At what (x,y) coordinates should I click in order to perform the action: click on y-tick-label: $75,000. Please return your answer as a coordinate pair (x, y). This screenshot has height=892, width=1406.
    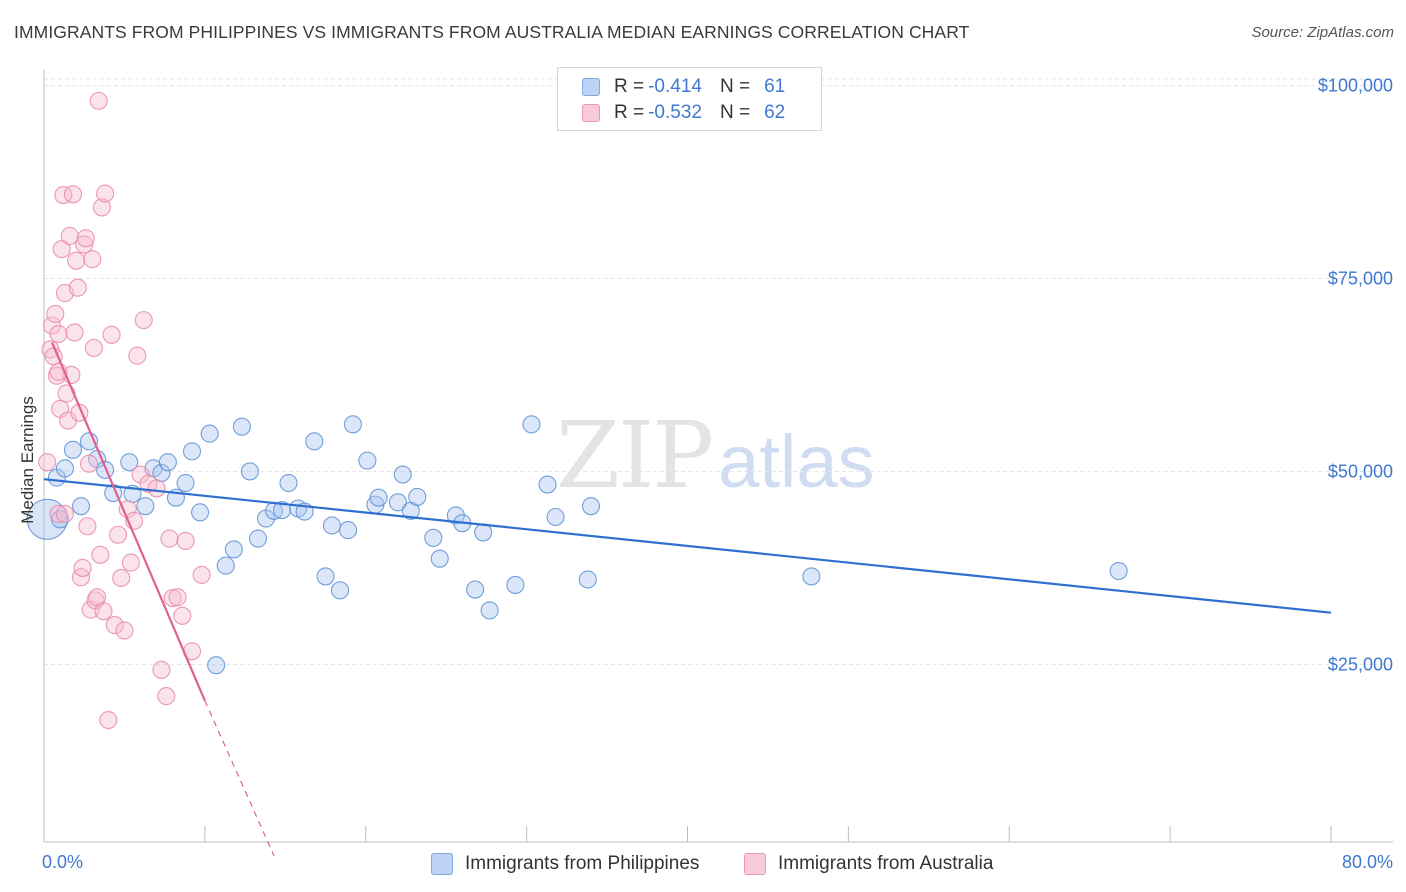
    Looking at the image, I should click on (1360, 278).